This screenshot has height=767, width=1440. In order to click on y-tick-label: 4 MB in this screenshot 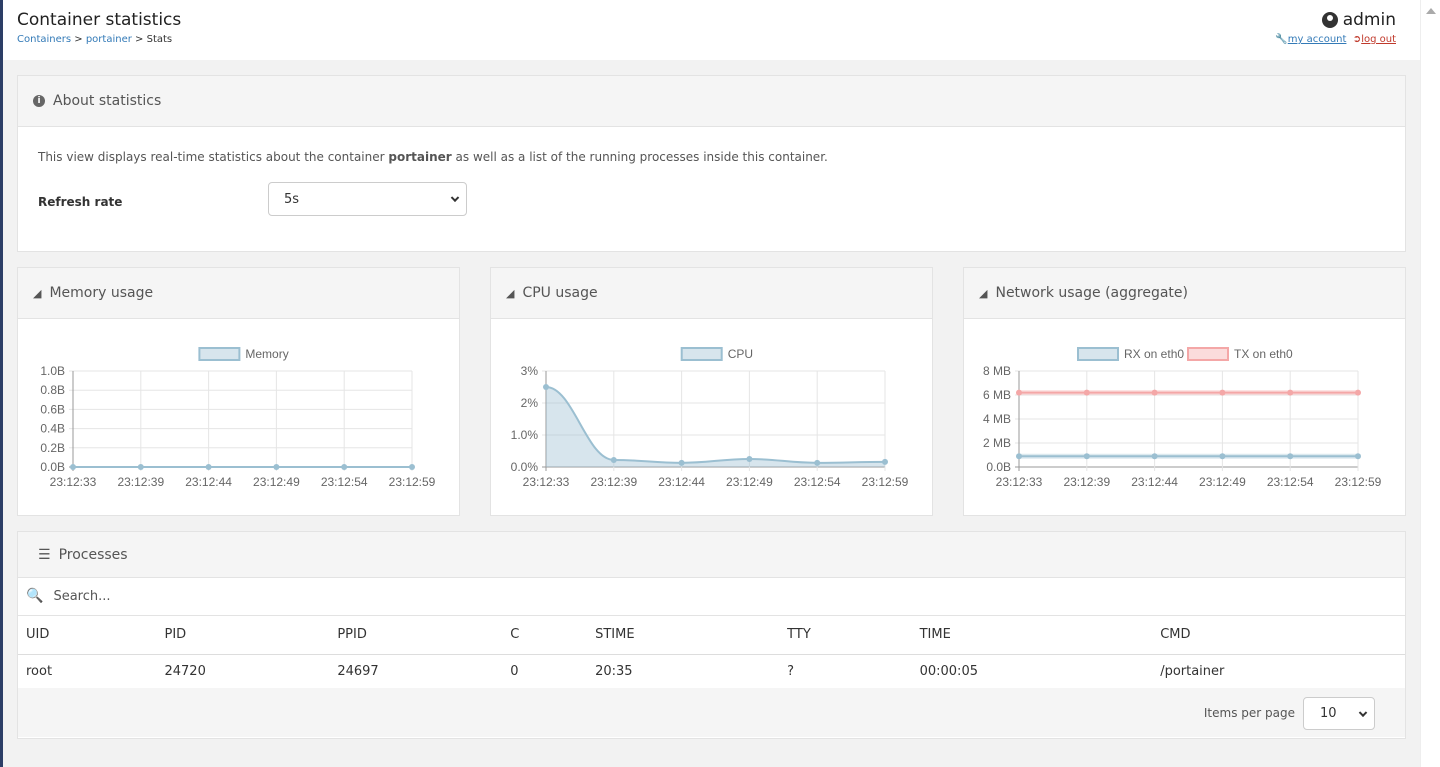, I will do `click(997, 419)`.